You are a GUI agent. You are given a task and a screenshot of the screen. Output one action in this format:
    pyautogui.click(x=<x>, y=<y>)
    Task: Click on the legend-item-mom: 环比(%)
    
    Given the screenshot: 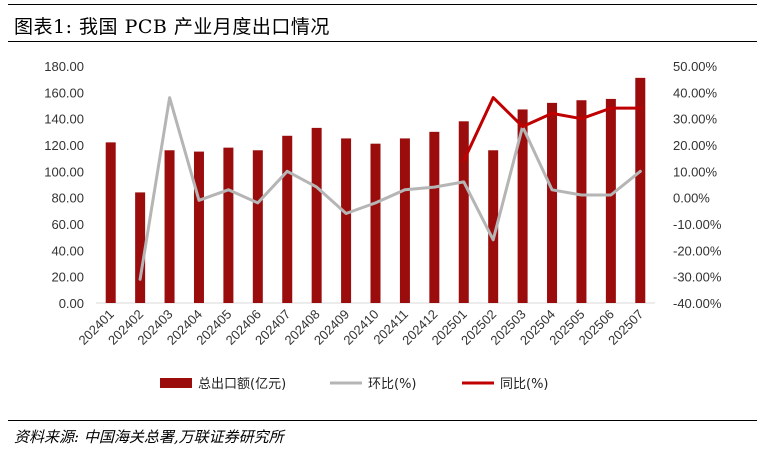 What is the action you would take?
    pyautogui.click(x=392, y=384)
    